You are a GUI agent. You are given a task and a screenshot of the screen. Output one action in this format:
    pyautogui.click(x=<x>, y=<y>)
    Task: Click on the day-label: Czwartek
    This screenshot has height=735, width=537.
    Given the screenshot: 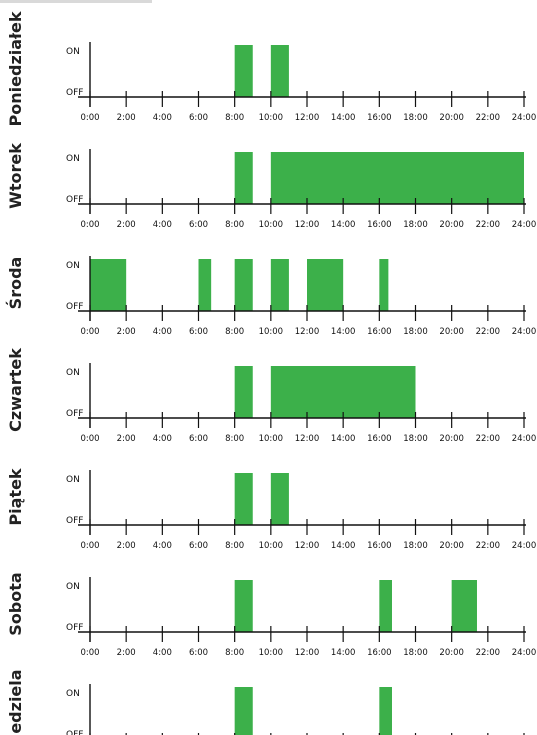 What is the action you would take?
    pyautogui.click(x=15, y=390)
    